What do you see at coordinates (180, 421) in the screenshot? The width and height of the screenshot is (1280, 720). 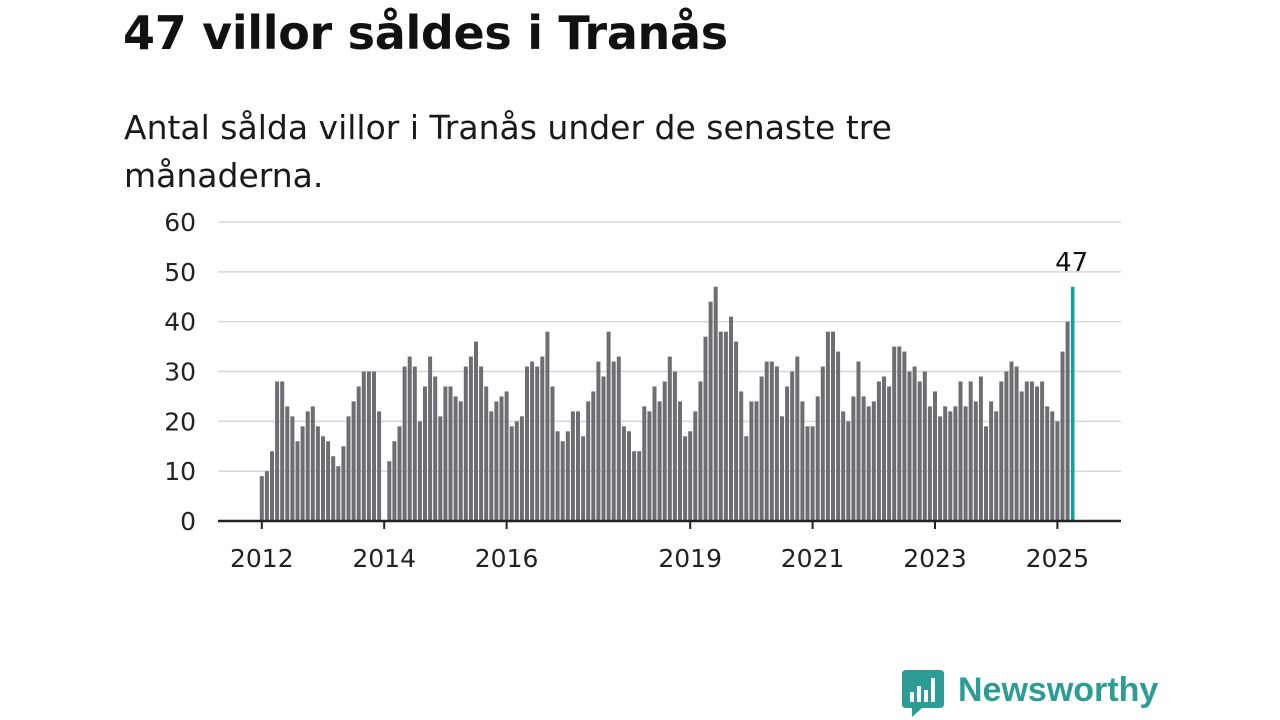 I see `y-tick-label: 20` at bounding box center [180, 421].